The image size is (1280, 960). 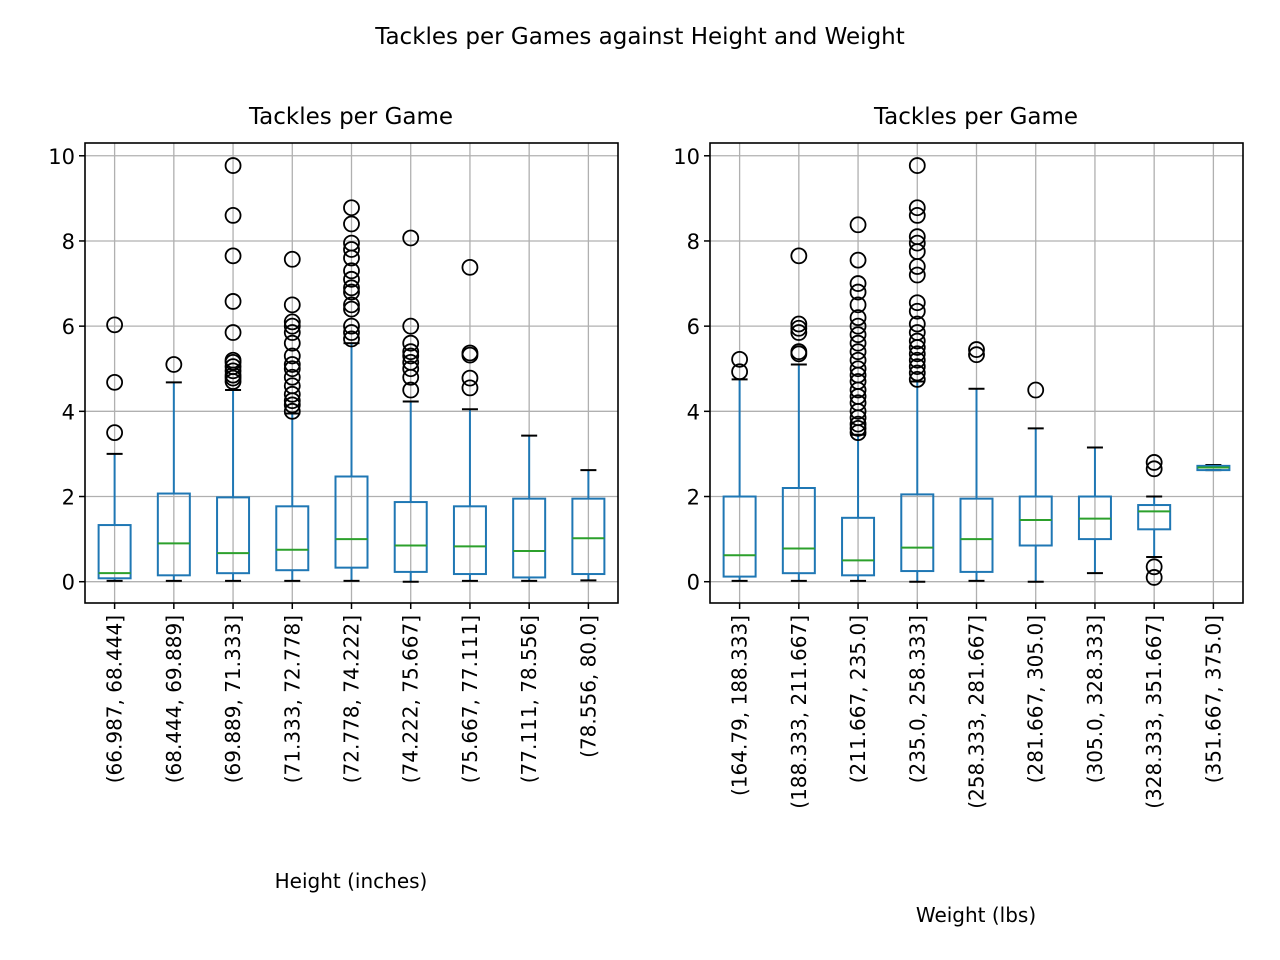 What do you see at coordinates (233, 699) in the screenshot?
I see `x-tick-label: (69.889, 71.333]` at bounding box center [233, 699].